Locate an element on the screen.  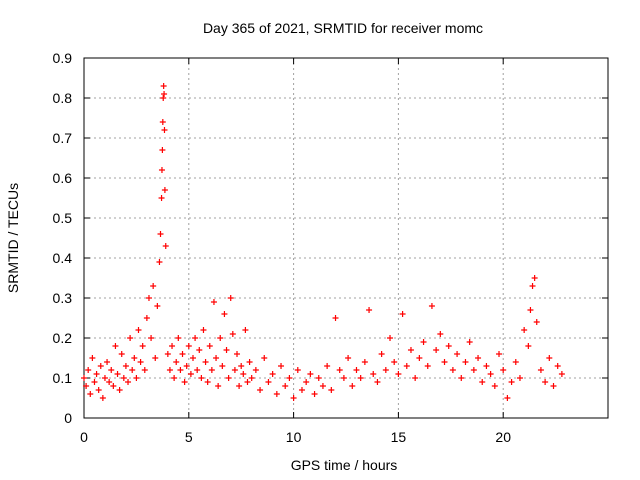
y-tick-label: 0.1 is located at coordinates (63, 378).